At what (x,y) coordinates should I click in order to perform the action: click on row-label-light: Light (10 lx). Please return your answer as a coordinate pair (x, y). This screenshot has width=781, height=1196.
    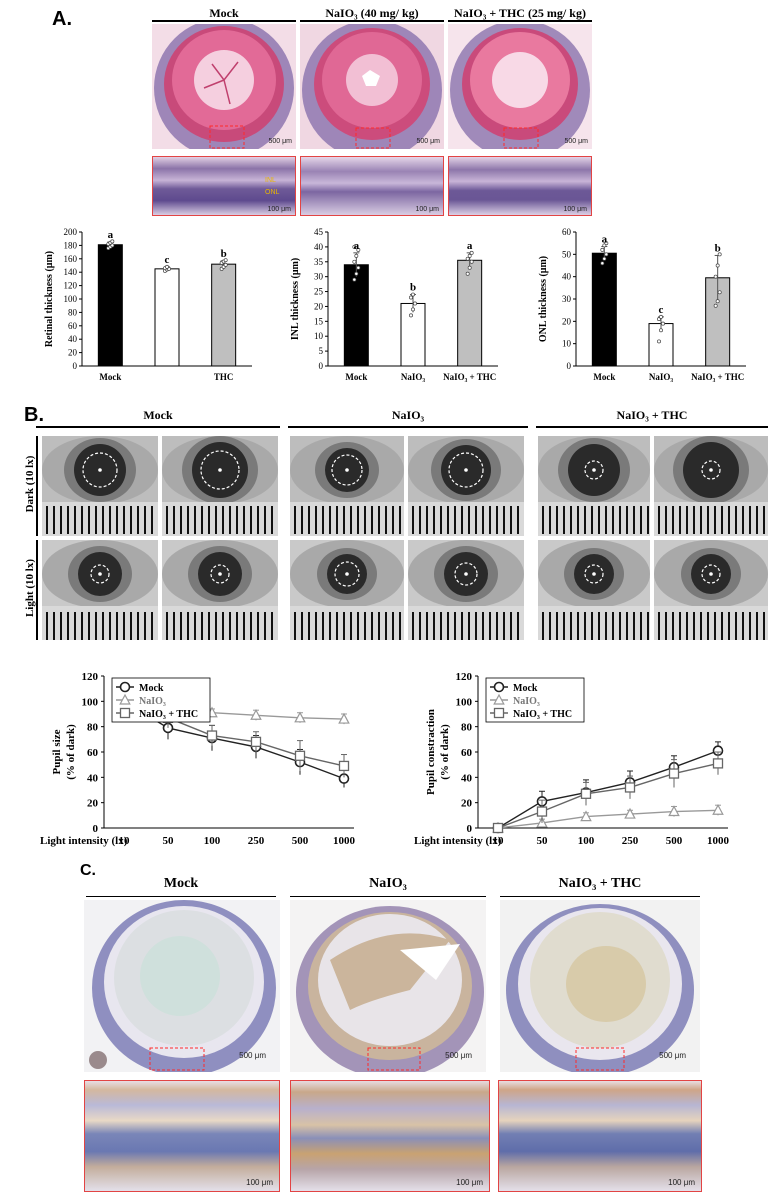
    Looking at the image, I should click on (30, 588).